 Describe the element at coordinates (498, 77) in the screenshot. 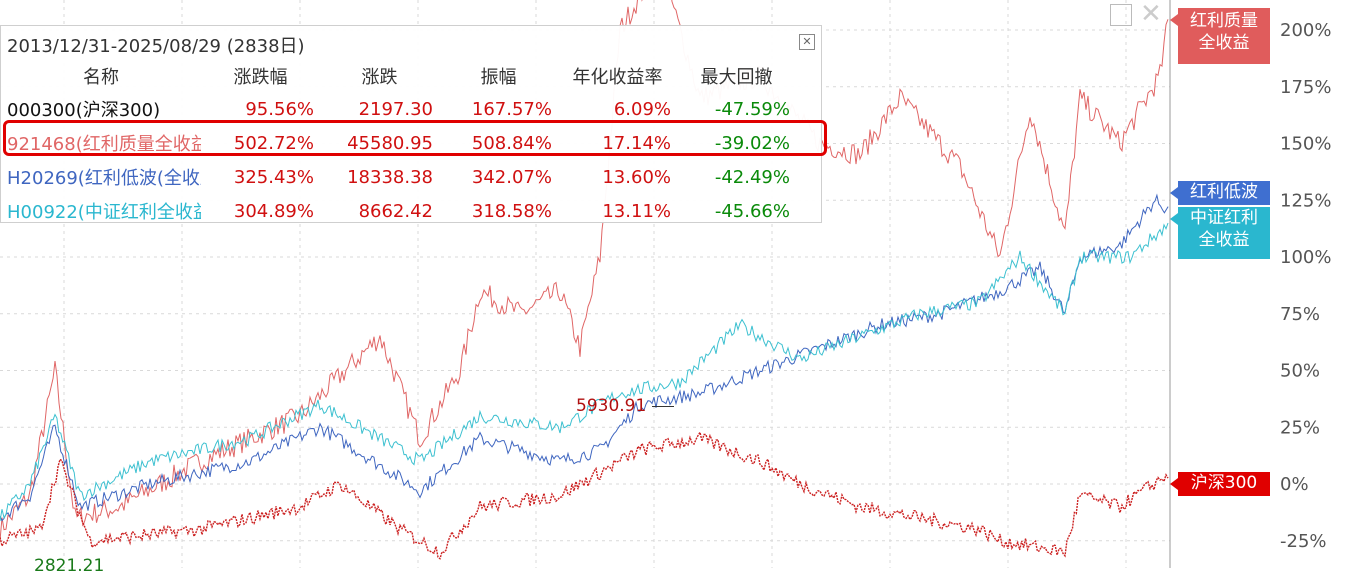

I see `header-amp: 振幅` at that location.